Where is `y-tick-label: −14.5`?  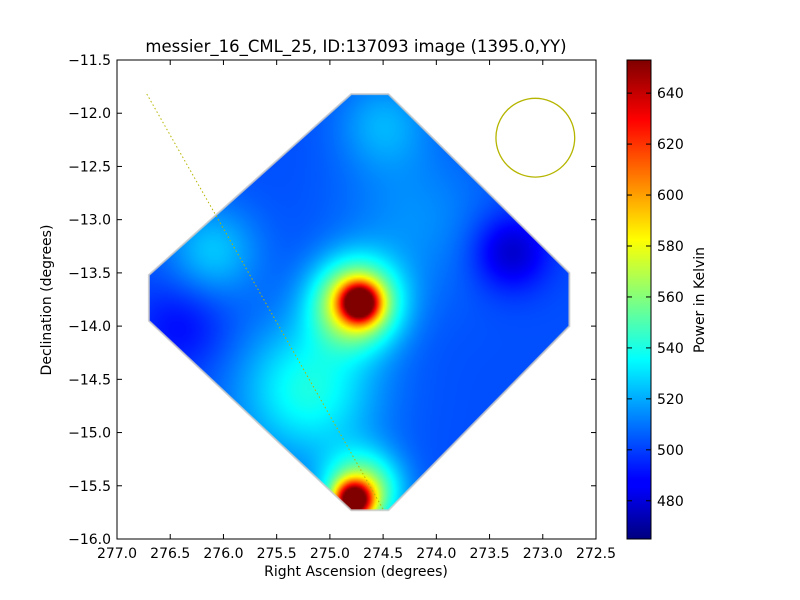 y-tick-label: −14.5 is located at coordinates (89, 380).